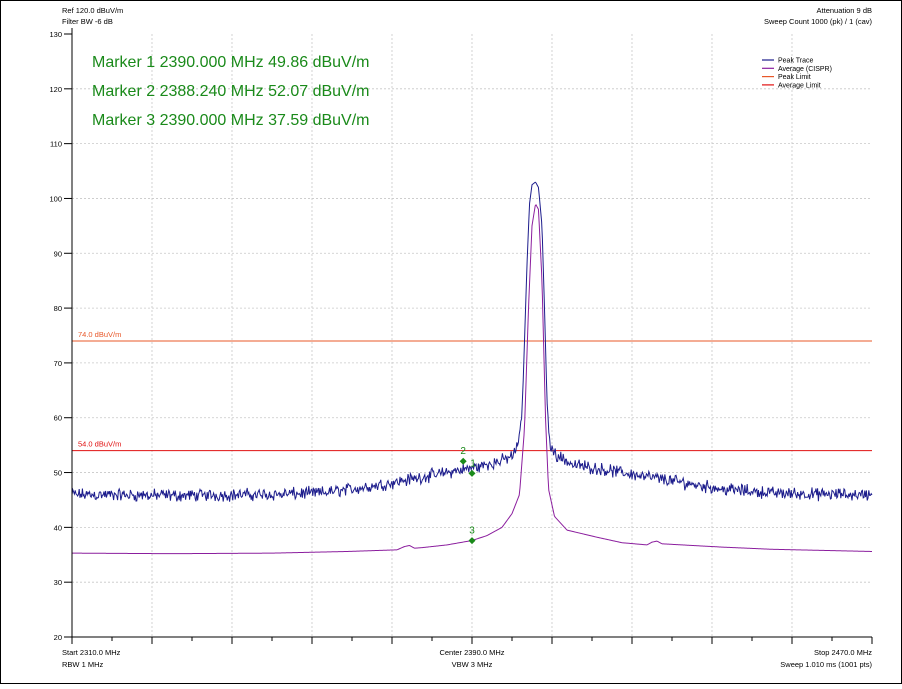 The image size is (902, 689). I want to click on y-tick-label: 30, so click(58, 582).